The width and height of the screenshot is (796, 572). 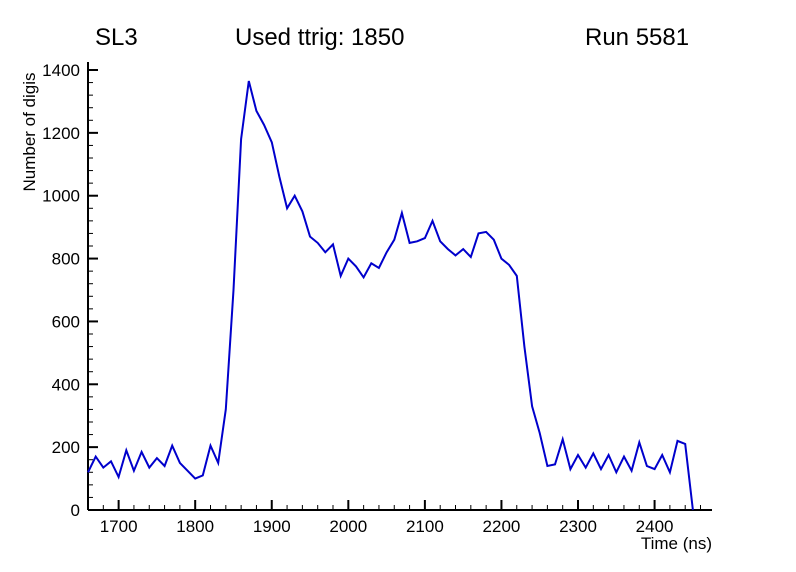 What do you see at coordinates (272, 526) in the screenshot?
I see `x-tick-label: 1900` at bounding box center [272, 526].